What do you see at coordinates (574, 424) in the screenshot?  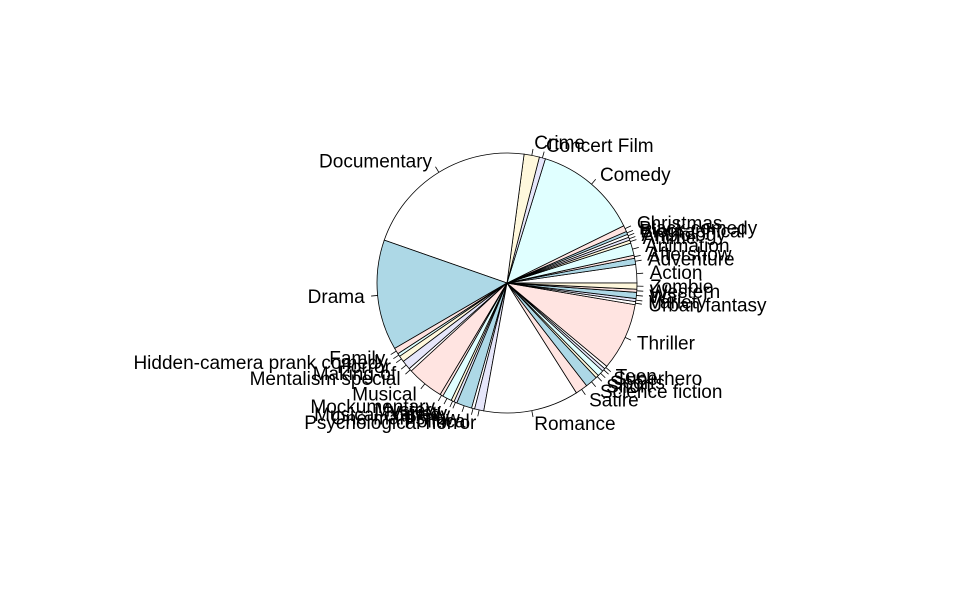 I see `slice-label-romance: Romance` at bounding box center [574, 424].